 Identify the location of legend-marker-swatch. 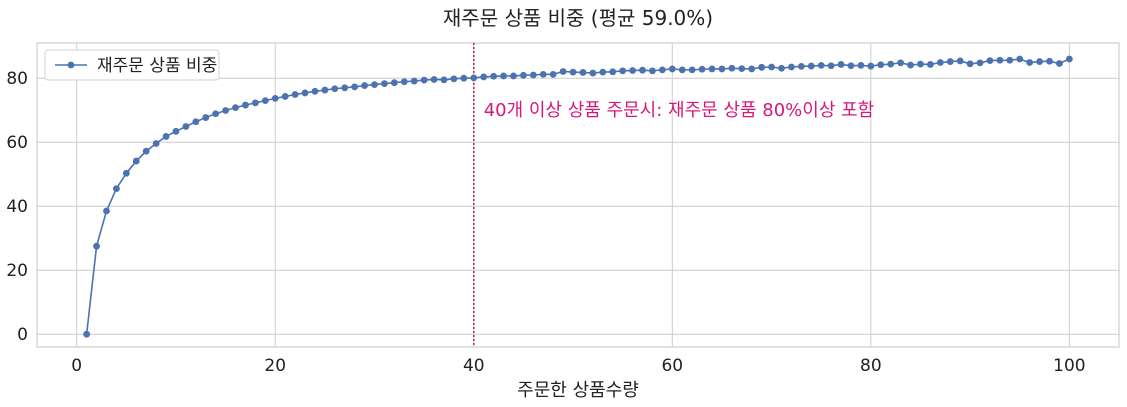
(71, 65).